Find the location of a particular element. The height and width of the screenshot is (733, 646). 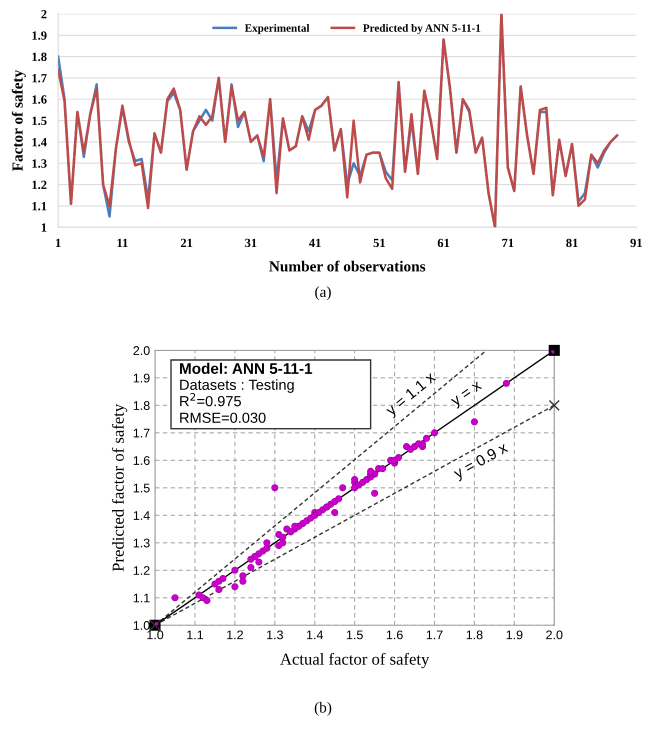

annotation: Model: ANN 5-11-1 is located at coordinates (246, 368).